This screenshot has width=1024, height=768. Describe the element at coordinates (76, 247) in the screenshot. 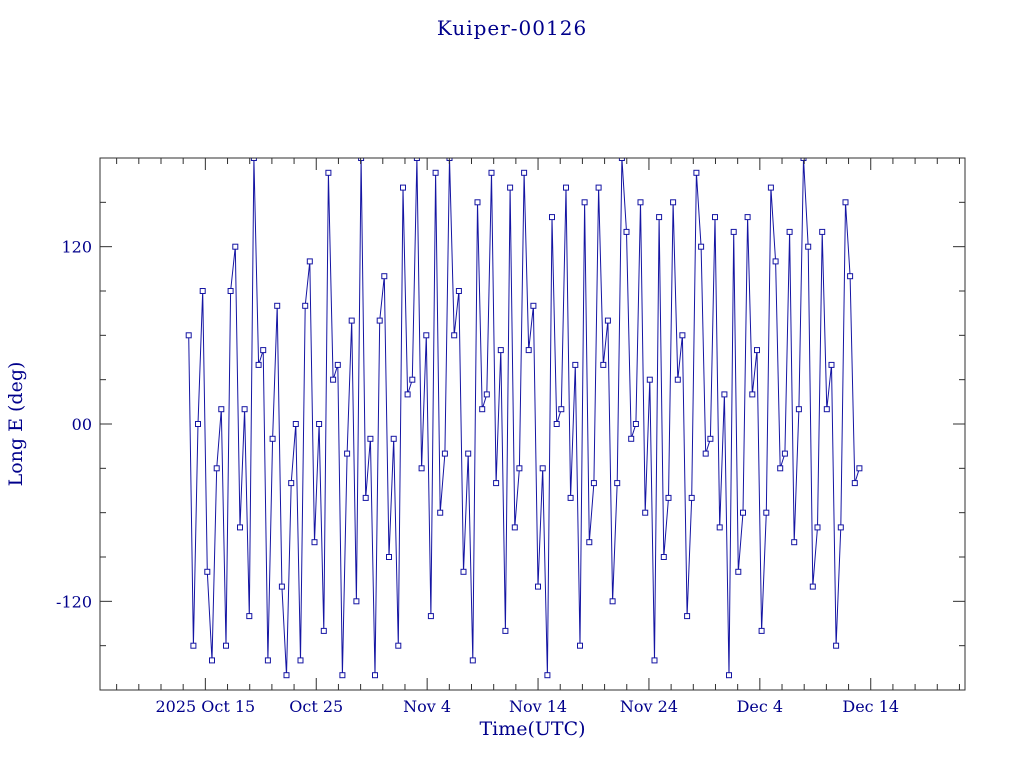

I see `y-tick-label: 120` at that location.